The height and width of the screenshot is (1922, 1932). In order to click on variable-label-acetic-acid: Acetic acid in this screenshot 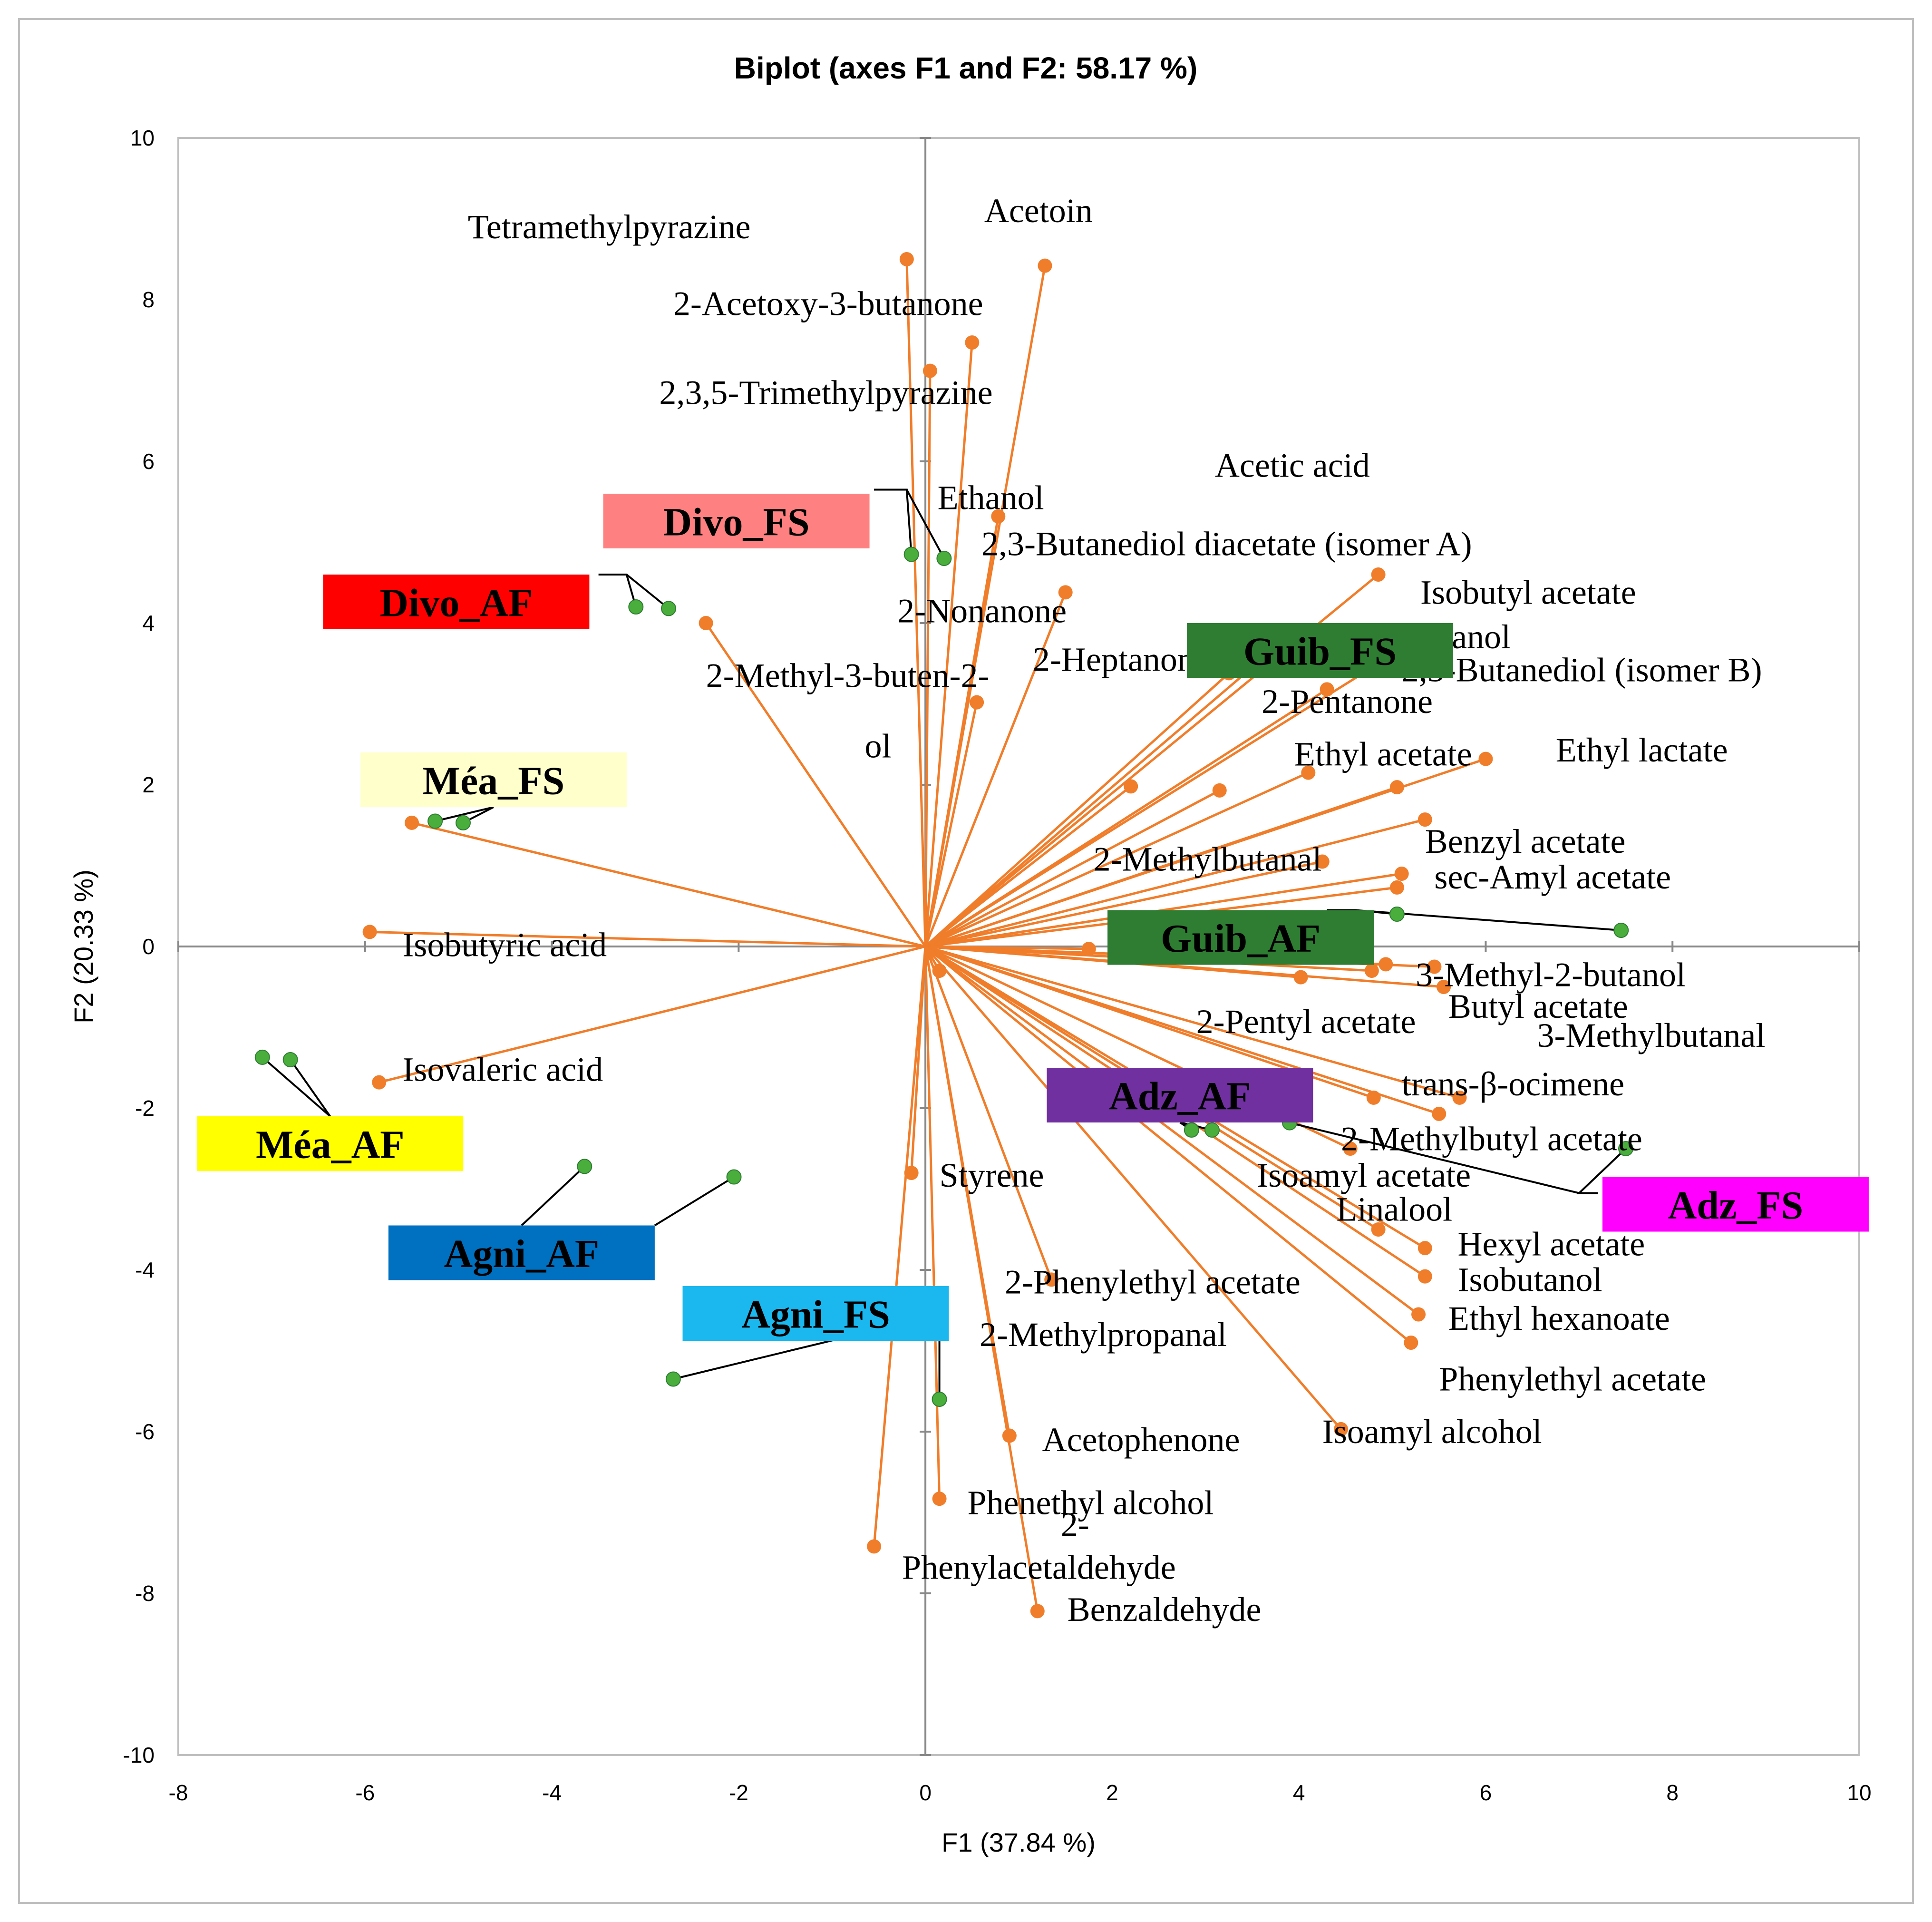, I will do `click(1292, 466)`.